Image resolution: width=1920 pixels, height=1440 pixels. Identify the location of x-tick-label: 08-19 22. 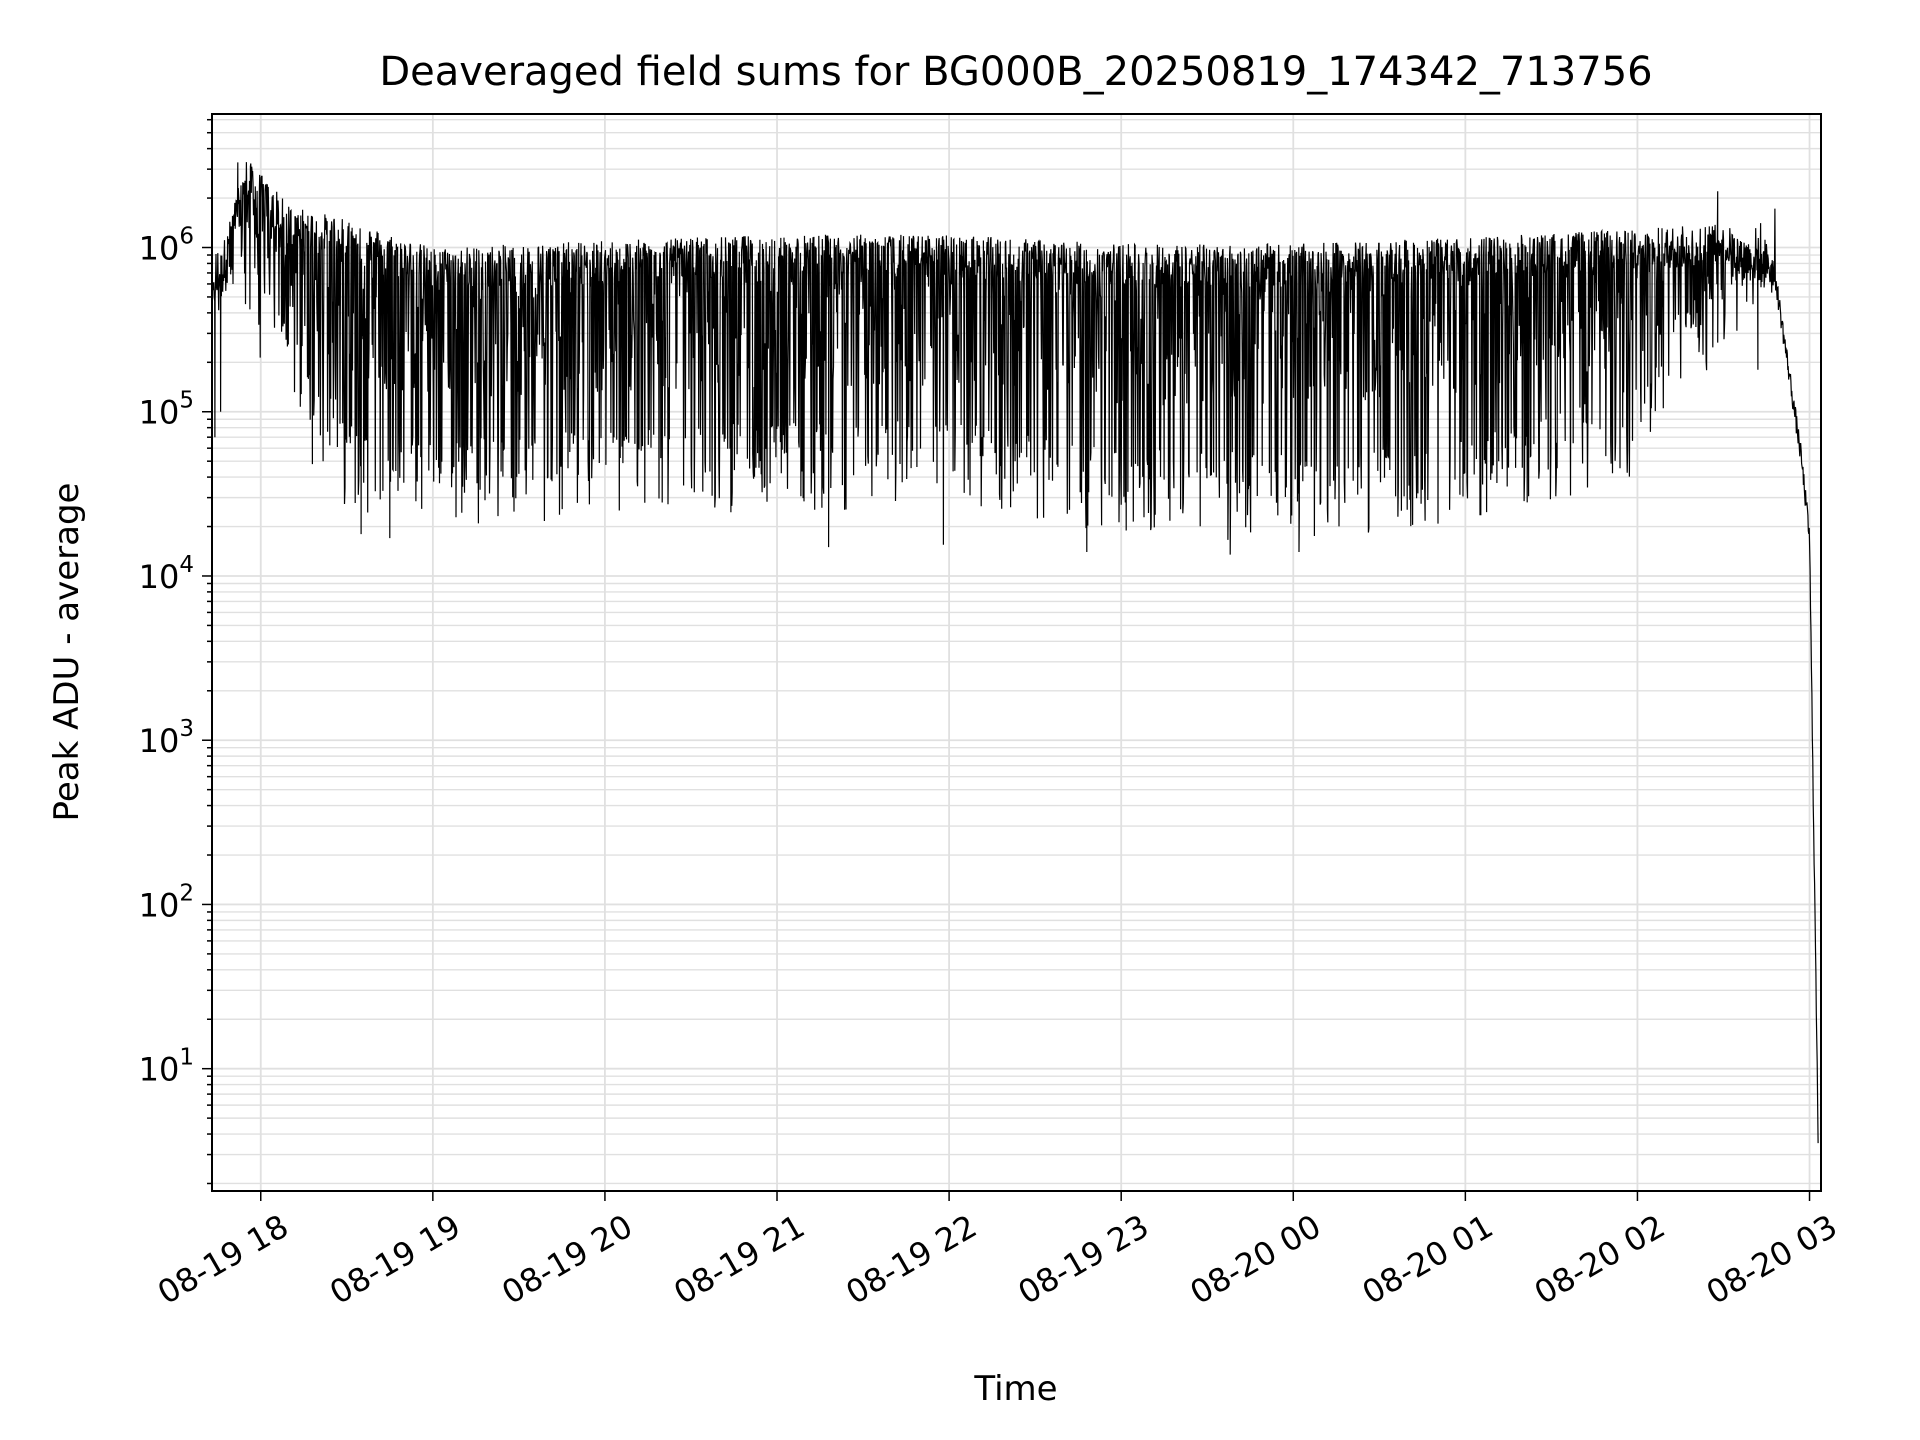
(912, 1259).